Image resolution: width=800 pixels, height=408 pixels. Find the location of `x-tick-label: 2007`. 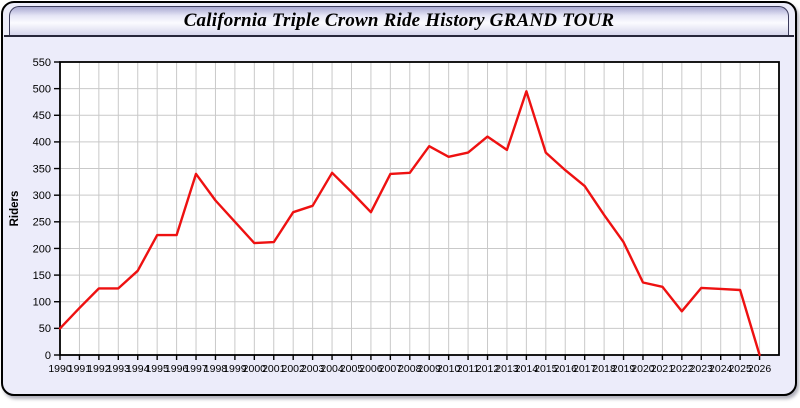

x-tick-label: 2007 is located at coordinates (391, 369).